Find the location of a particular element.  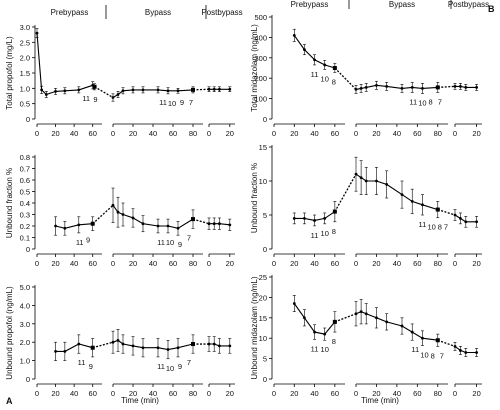

y-tick-label: 0.5 is located at coordinates (25, 104).